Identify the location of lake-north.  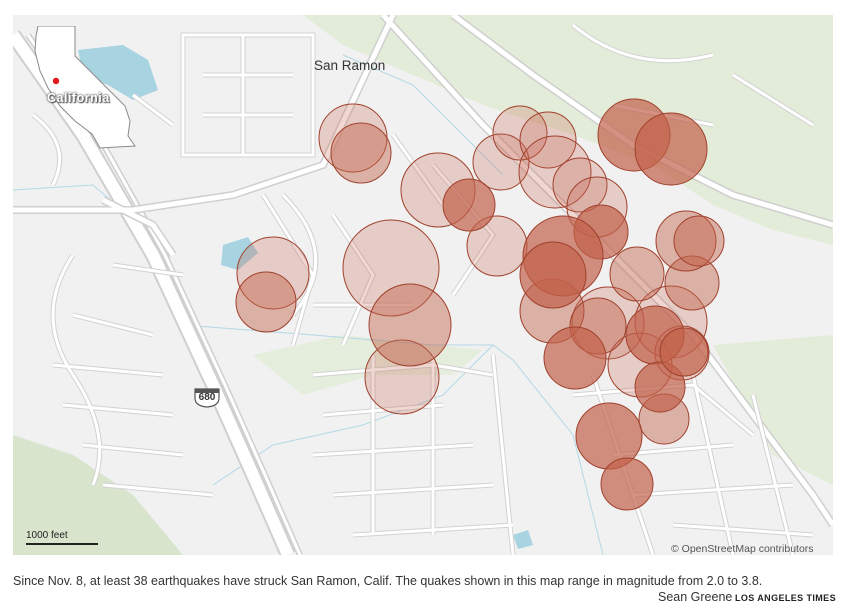
(118, 72).